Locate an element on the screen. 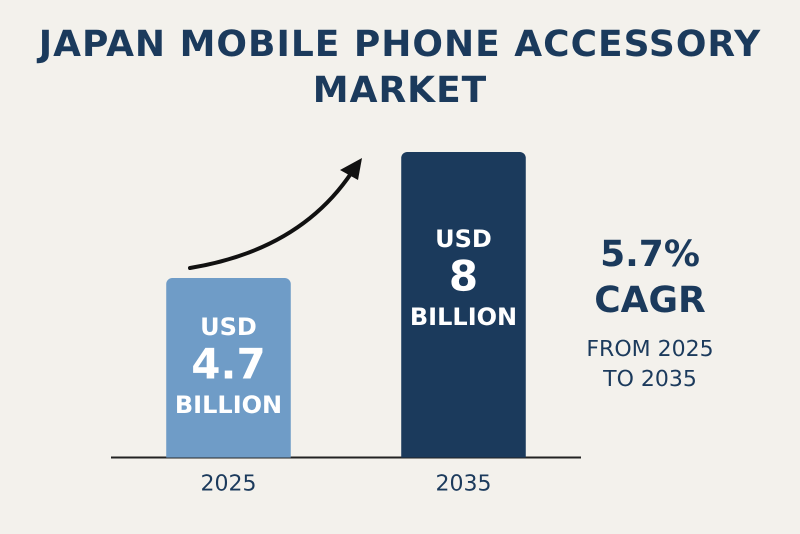 The height and width of the screenshot is (534, 800). text: 5.7% CAGR is located at coordinates (650, 278).